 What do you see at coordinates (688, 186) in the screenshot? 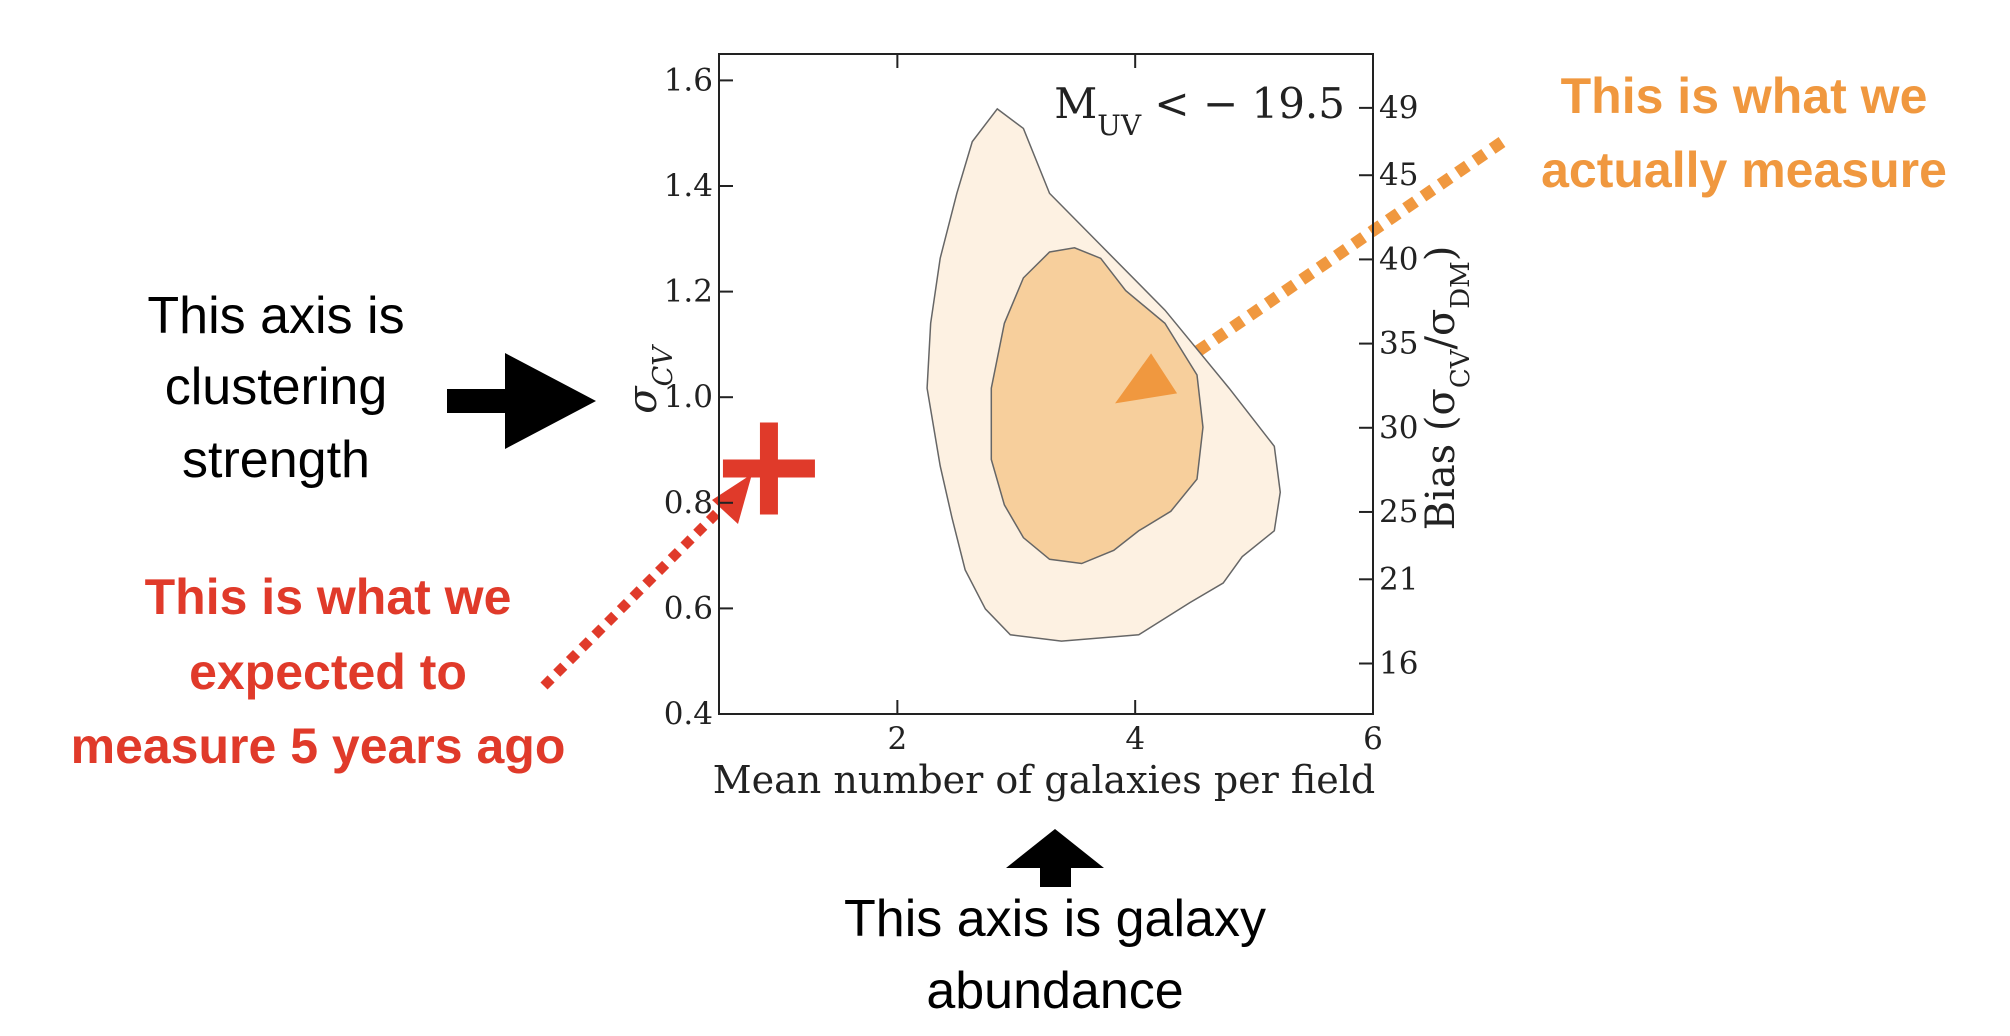
I see `y-tick-label: 1.4` at bounding box center [688, 186].